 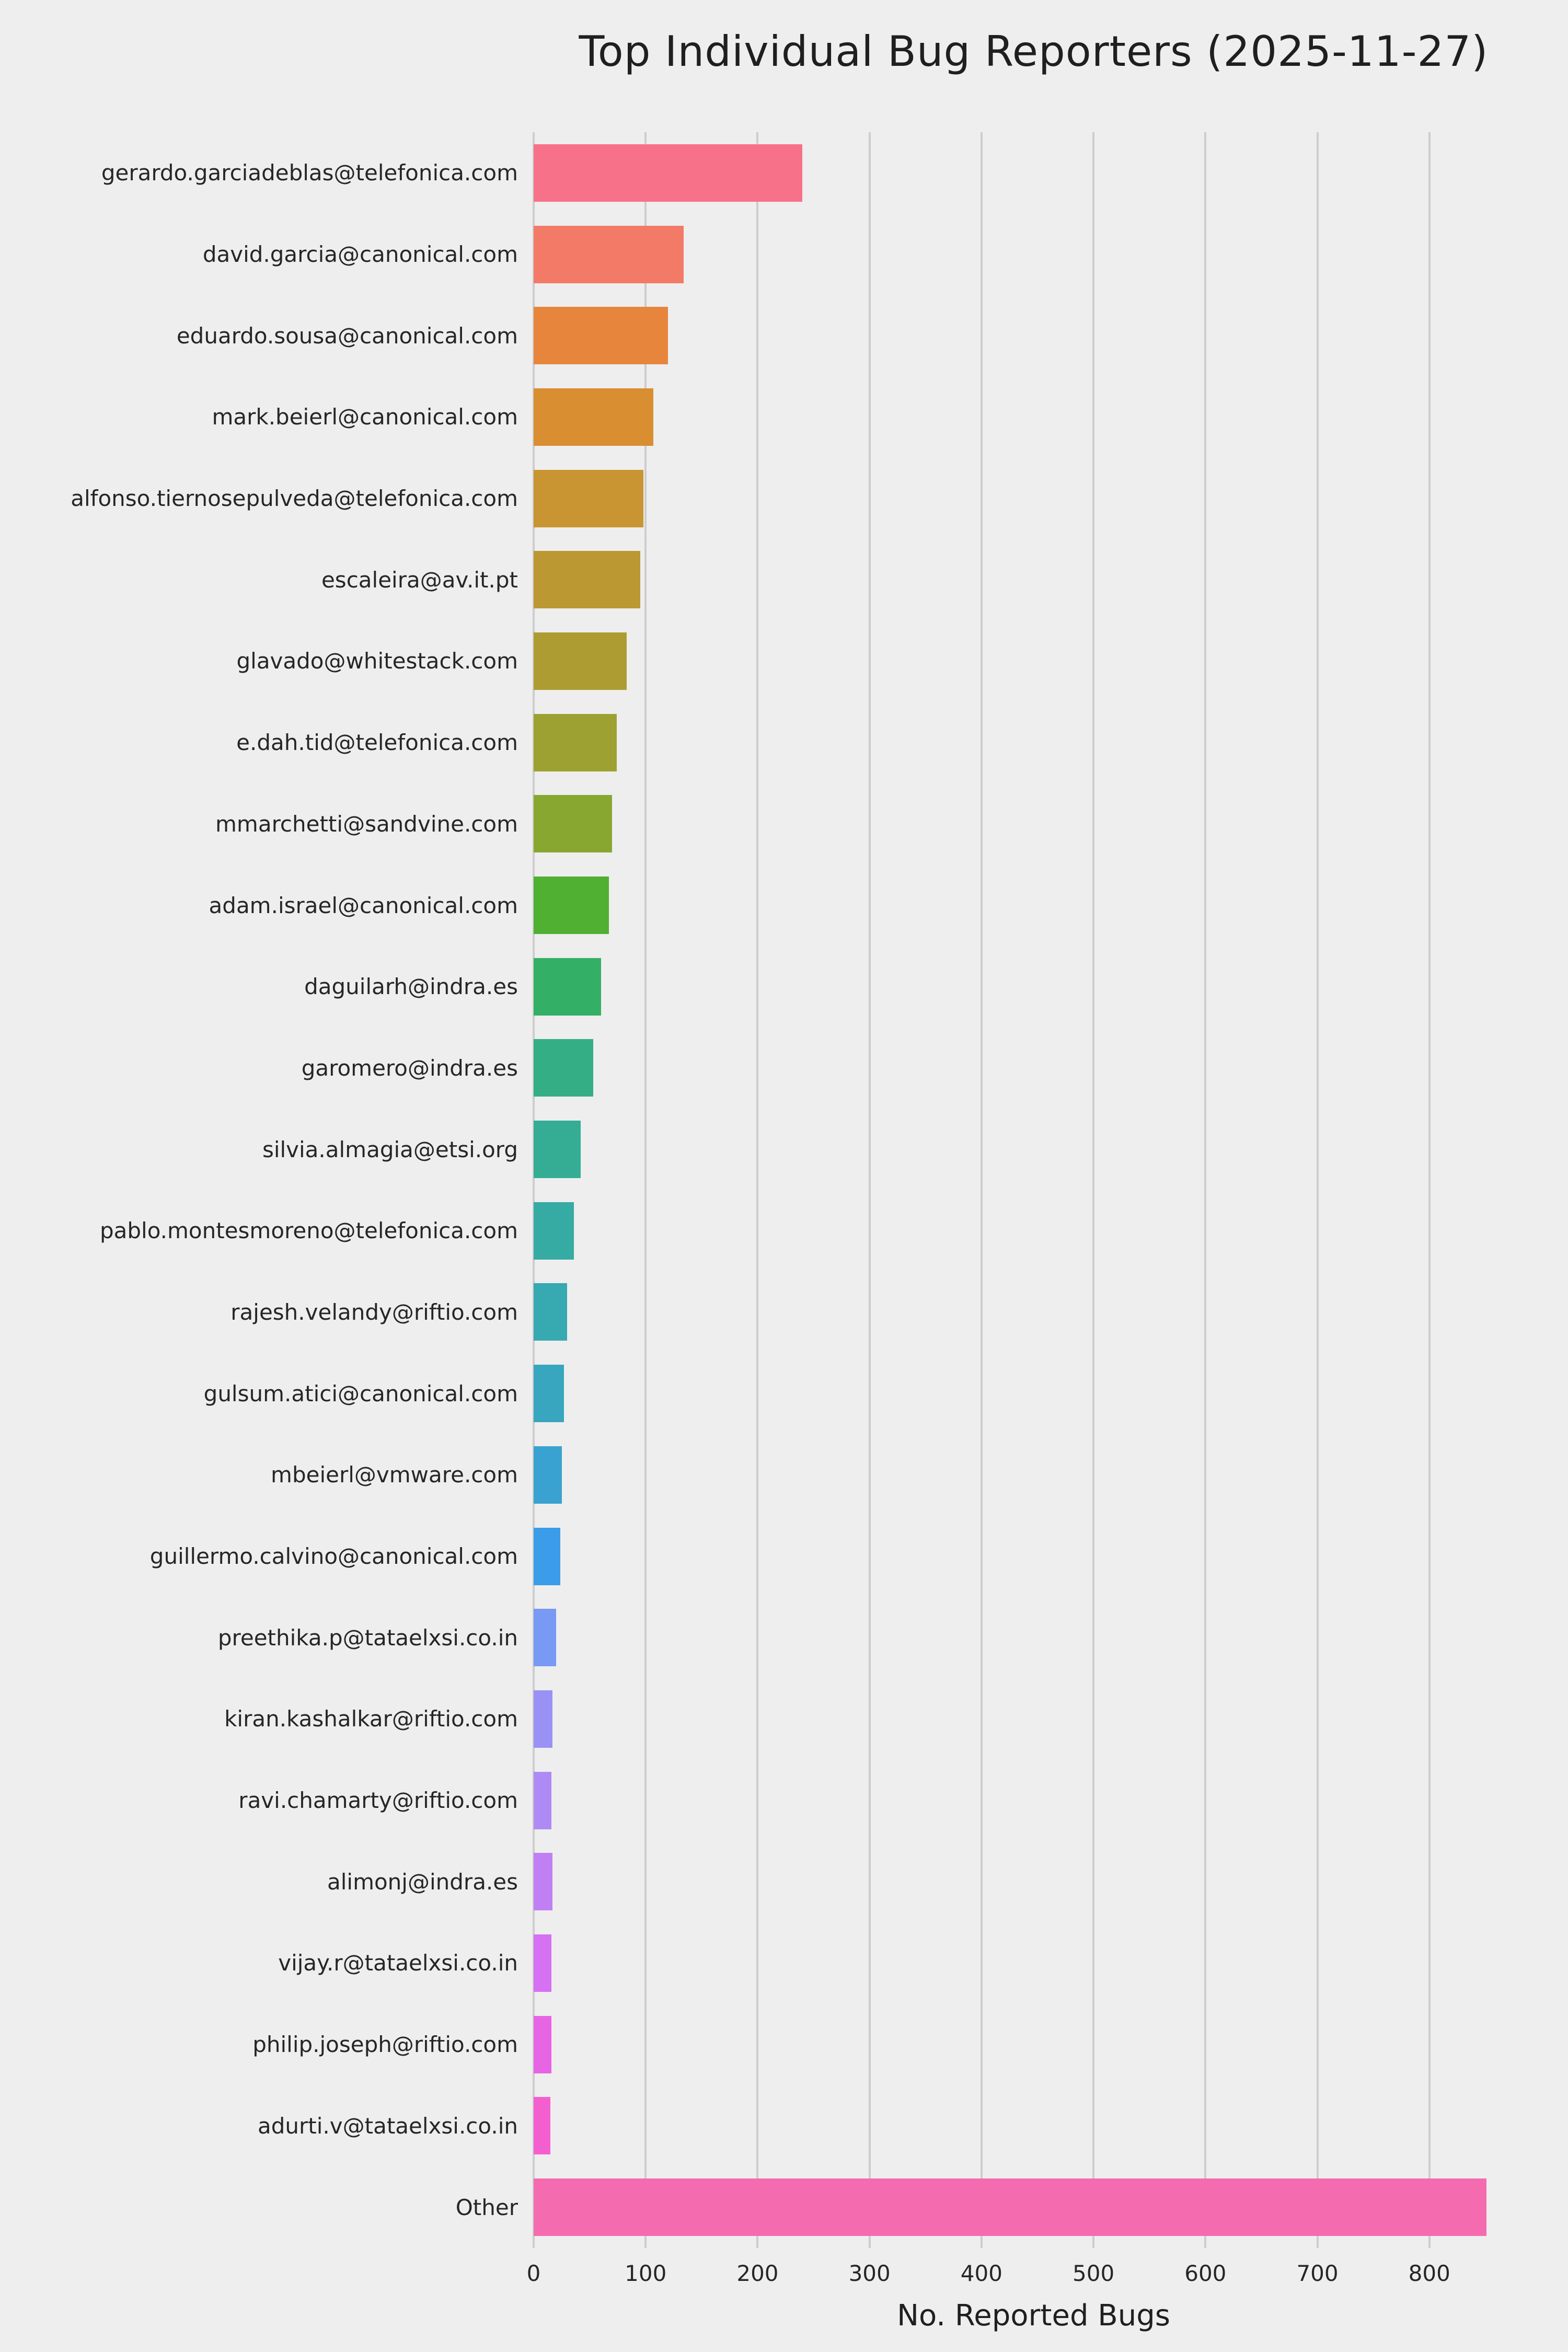 I want to click on category-label: vijay.r@tataelxsi.co.in, so click(x=398, y=1963).